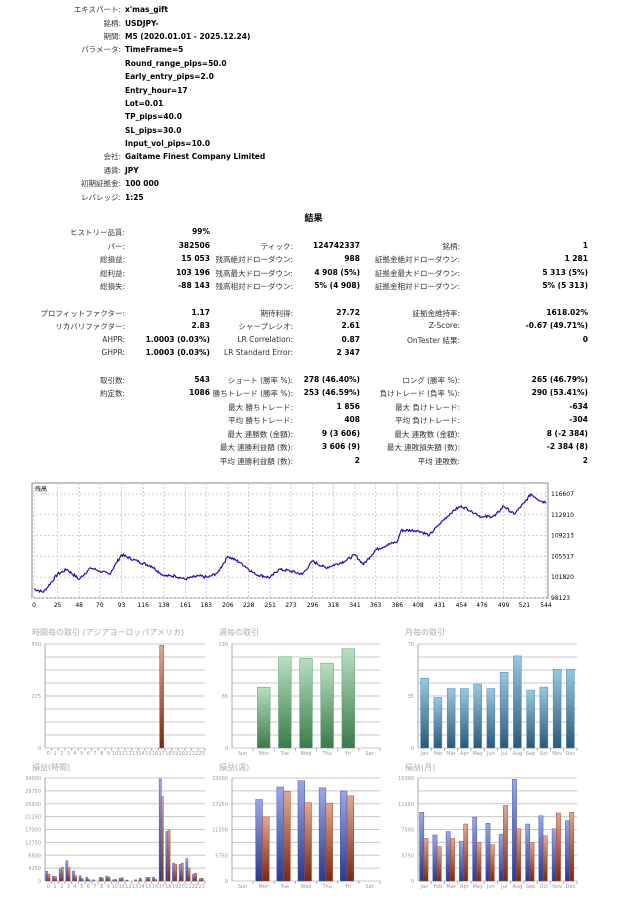 The height and width of the screenshot is (899, 627). Describe the element at coordinates (306, 754) in the screenshot. I see `x-tick-label: Wed` at that location.